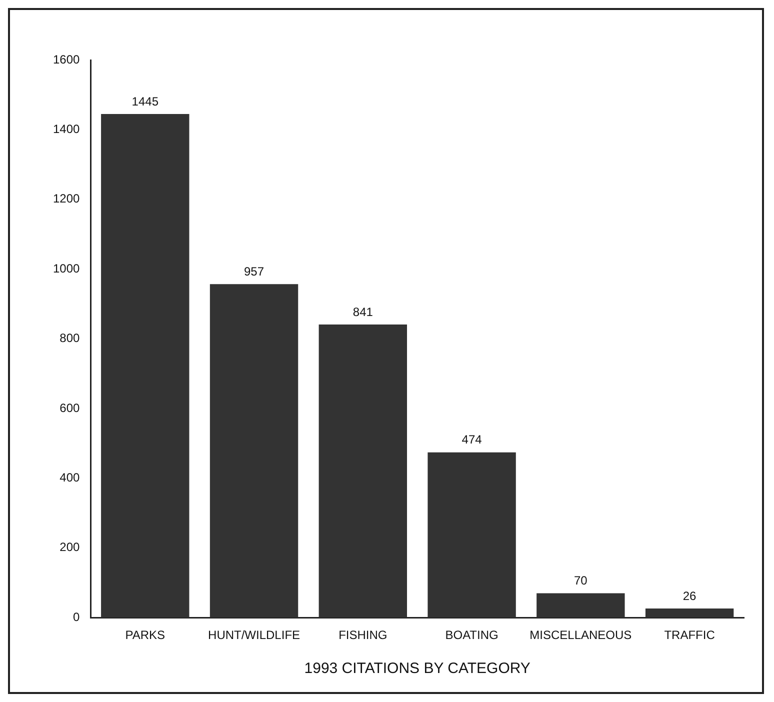 This screenshot has width=774, height=702. I want to click on y-tick-label: 800, so click(70, 338).